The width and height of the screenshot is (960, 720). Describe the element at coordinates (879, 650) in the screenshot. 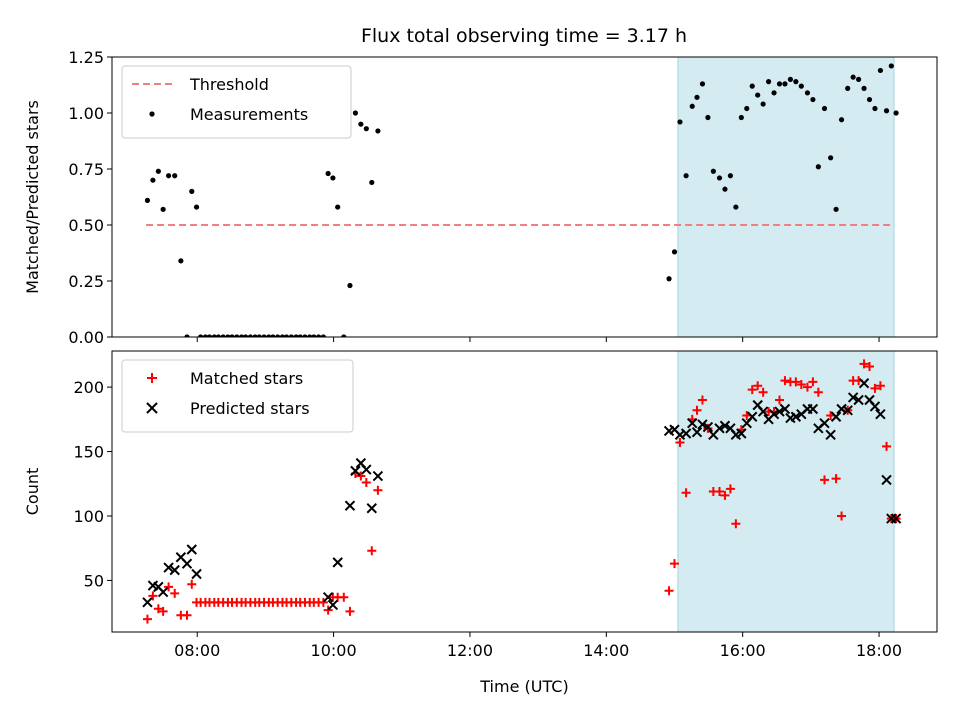

I see `x-tick-label: 18:00` at that location.